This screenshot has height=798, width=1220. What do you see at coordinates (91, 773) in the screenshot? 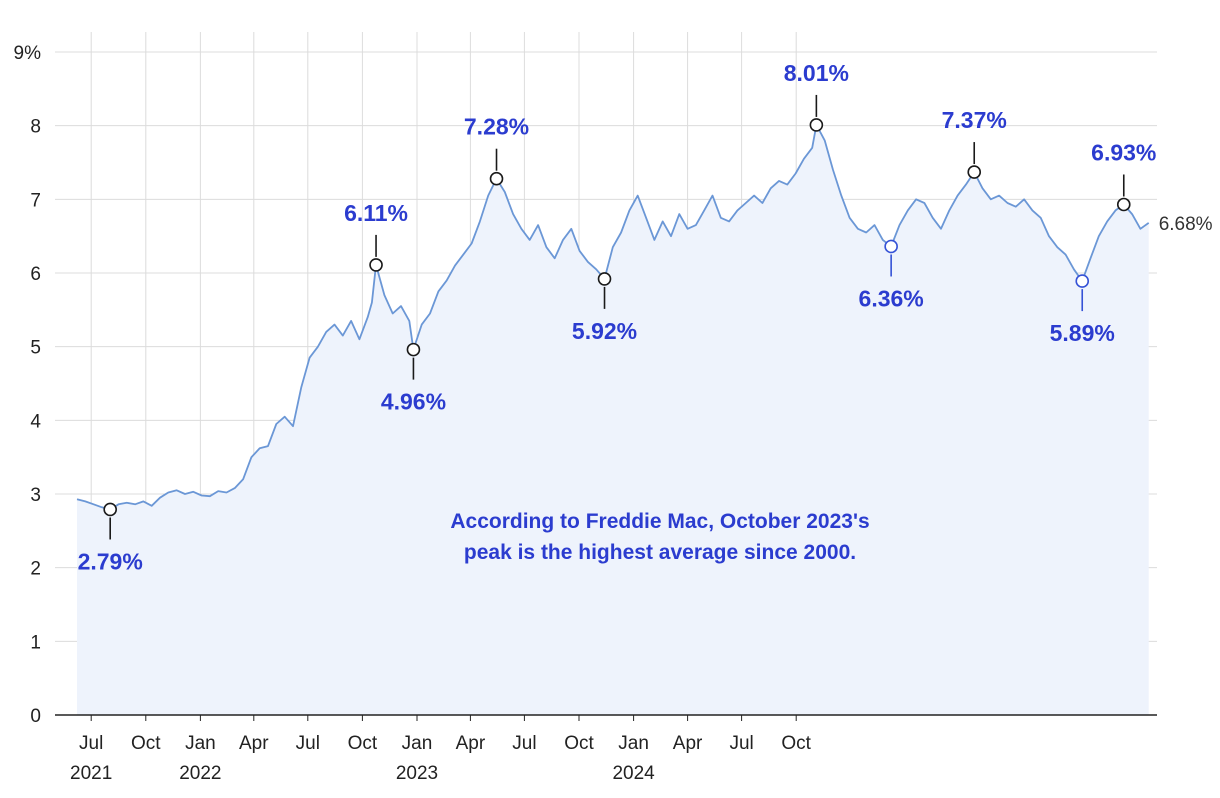
I see `x-tick-year: 2021` at bounding box center [91, 773].